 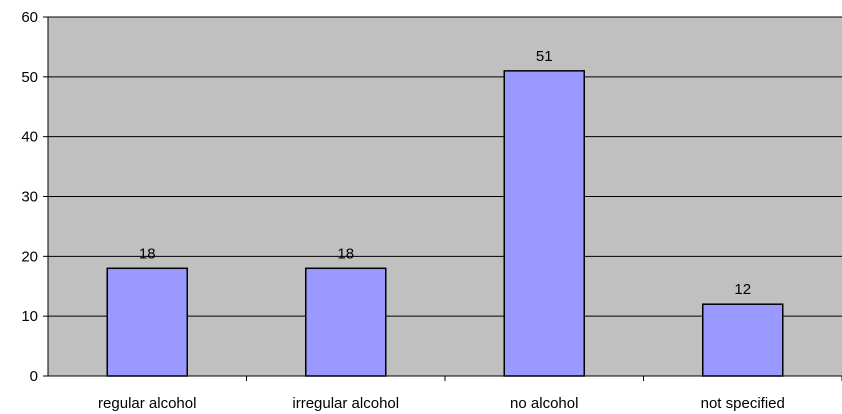 I want to click on bar-no-alcohol, so click(x=544, y=223).